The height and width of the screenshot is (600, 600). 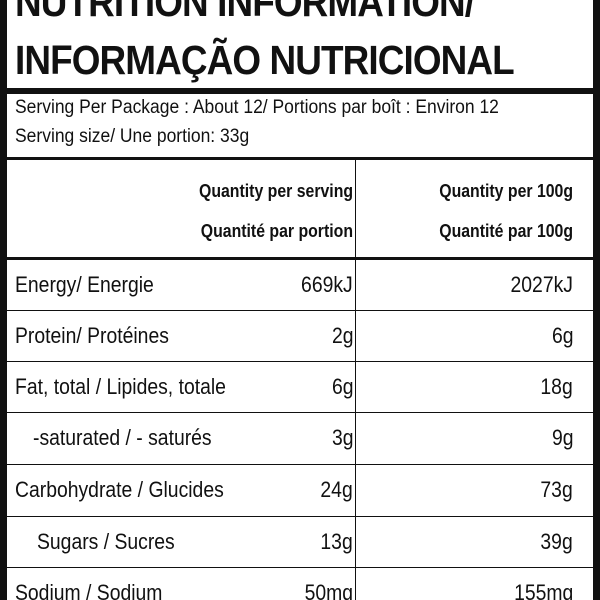 What do you see at coordinates (300, 337) in the screenshot?
I see `nutrient-row-protein: Protein/ Protéines 2g 6g` at bounding box center [300, 337].